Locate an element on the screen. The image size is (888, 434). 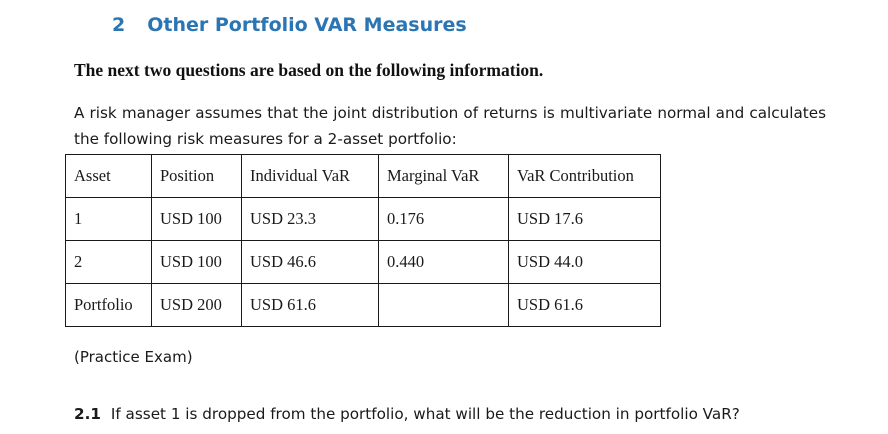
cell-var-contribution: USD 44.0 is located at coordinates (584, 262).